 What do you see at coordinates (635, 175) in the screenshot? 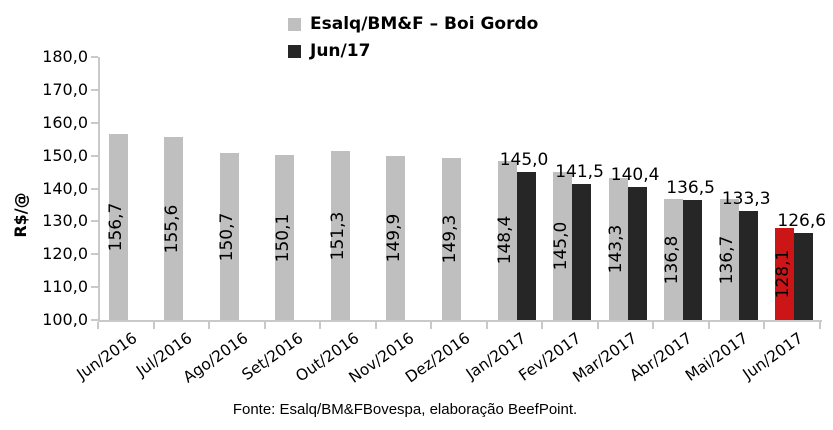
I see `bar-value-label: 140,4` at bounding box center [635, 175].